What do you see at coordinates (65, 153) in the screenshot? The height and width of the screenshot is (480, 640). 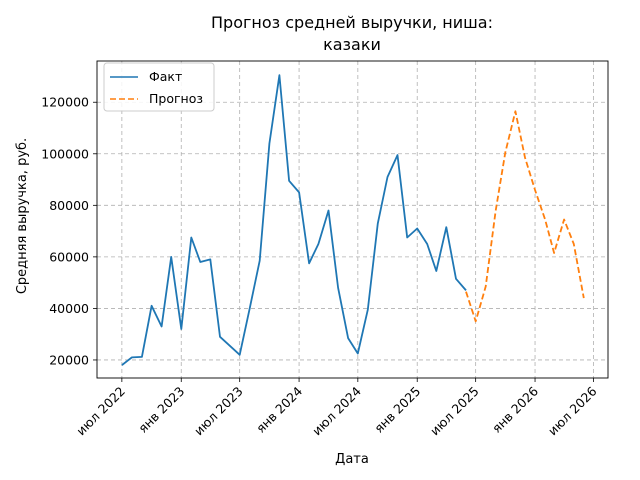 I see `y-tick-label: 100000` at bounding box center [65, 153].